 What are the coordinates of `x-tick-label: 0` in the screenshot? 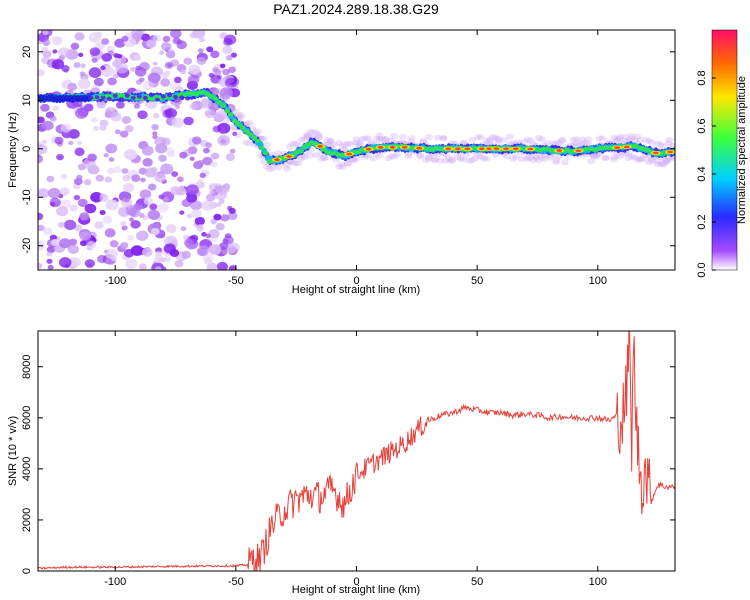 It's located at (356, 582).